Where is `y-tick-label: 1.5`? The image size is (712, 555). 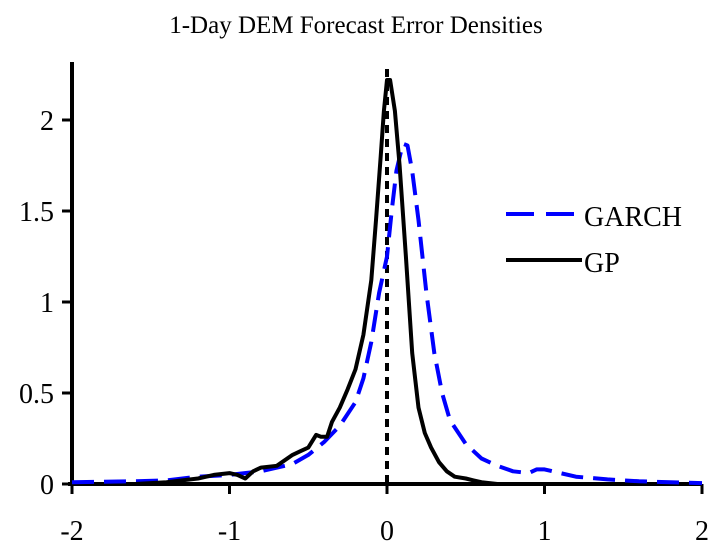
y-tick-label: 1.5 is located at coordinates (36, 212).